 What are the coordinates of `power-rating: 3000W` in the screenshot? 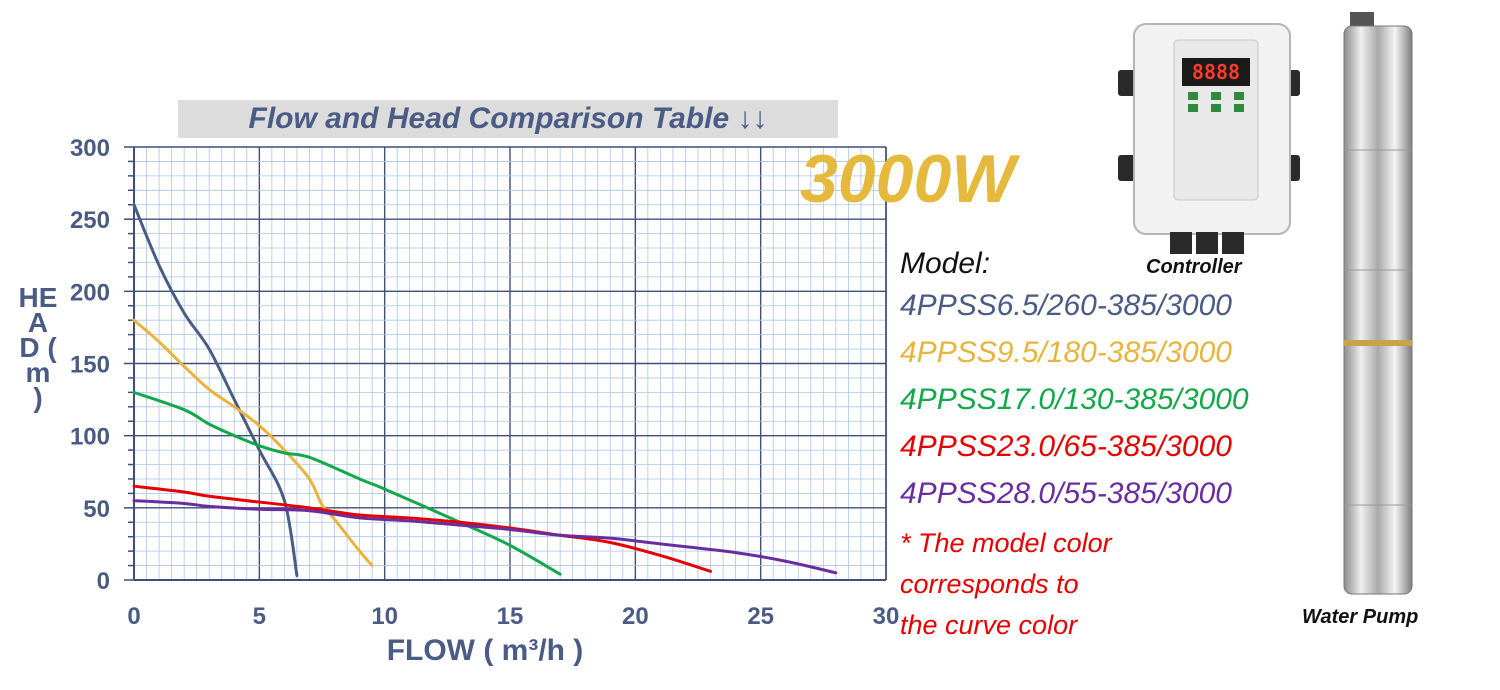 It's located at (908, 179).